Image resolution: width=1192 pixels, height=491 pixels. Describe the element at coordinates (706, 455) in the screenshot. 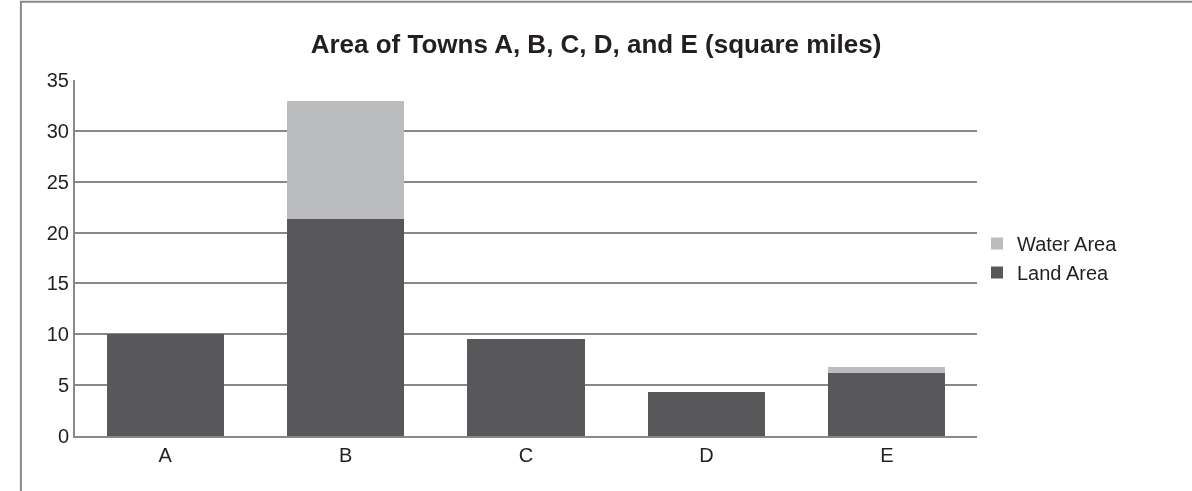

I see `x-tick-label: D` at that location.